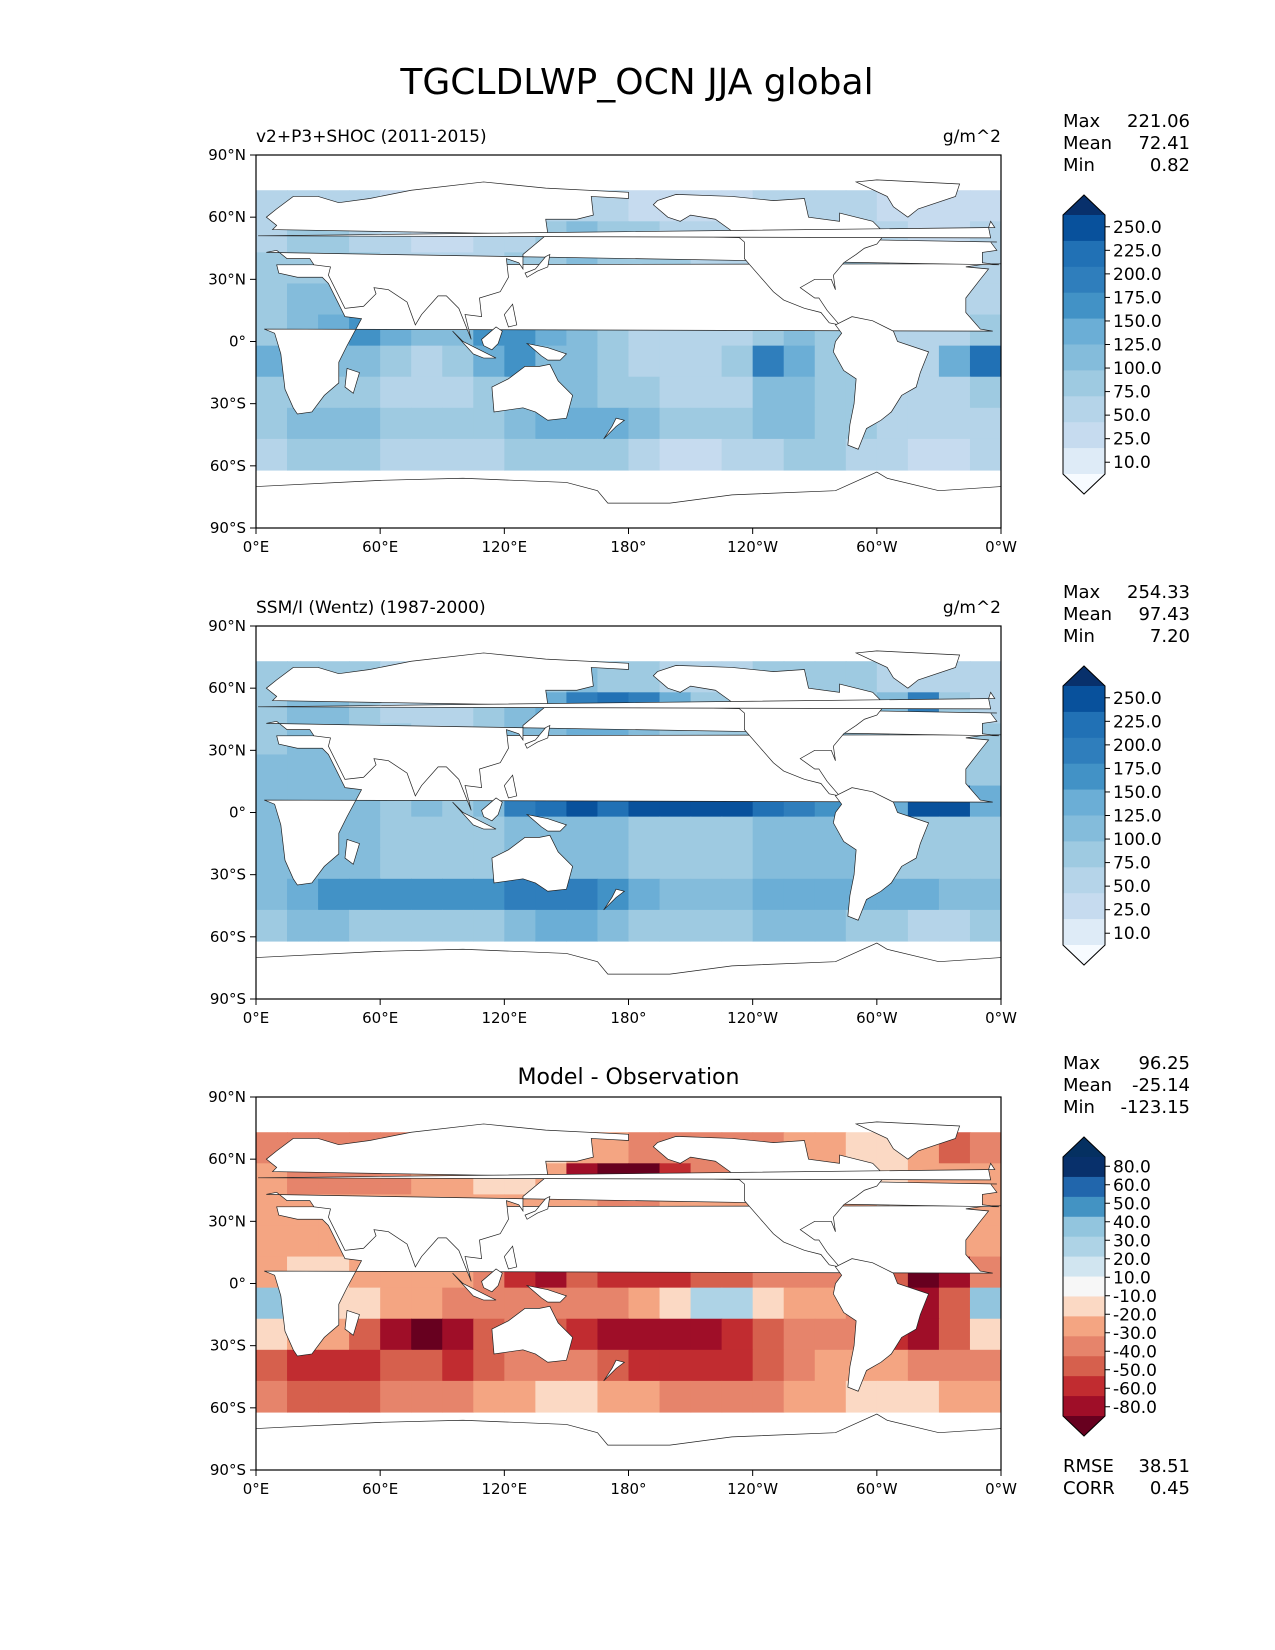  Describe the element at coordinates (1079, 165) in the screenshot. I see `stat-label-min: Min` at that location.